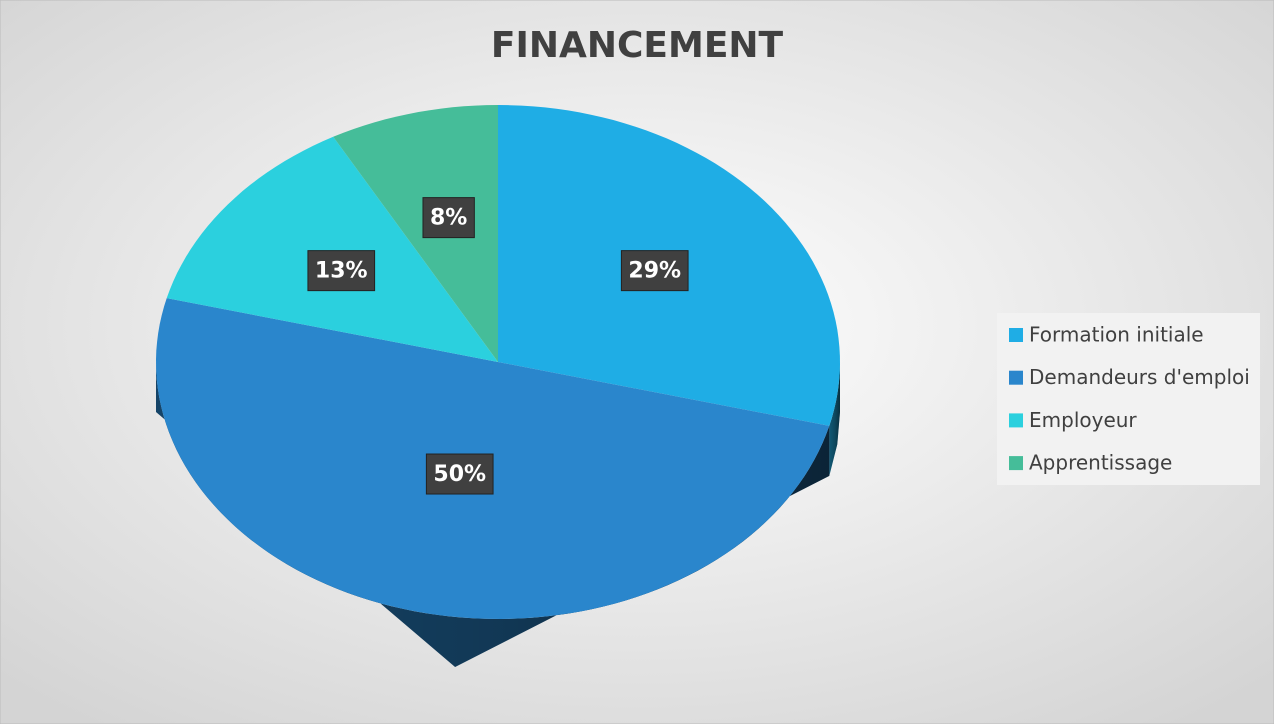 This screenshot has width=1274, height=724. I want to click on data-label: 29%, so click(654, 271).